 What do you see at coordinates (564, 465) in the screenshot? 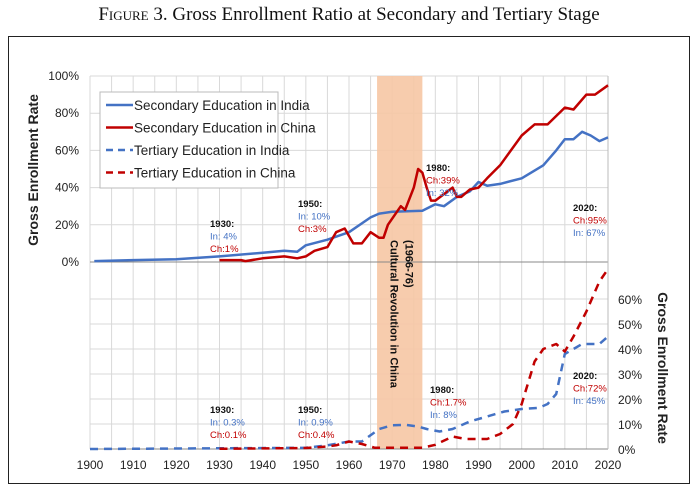
I see `x-tick-label: 2010` at bounding box center [564, 465].